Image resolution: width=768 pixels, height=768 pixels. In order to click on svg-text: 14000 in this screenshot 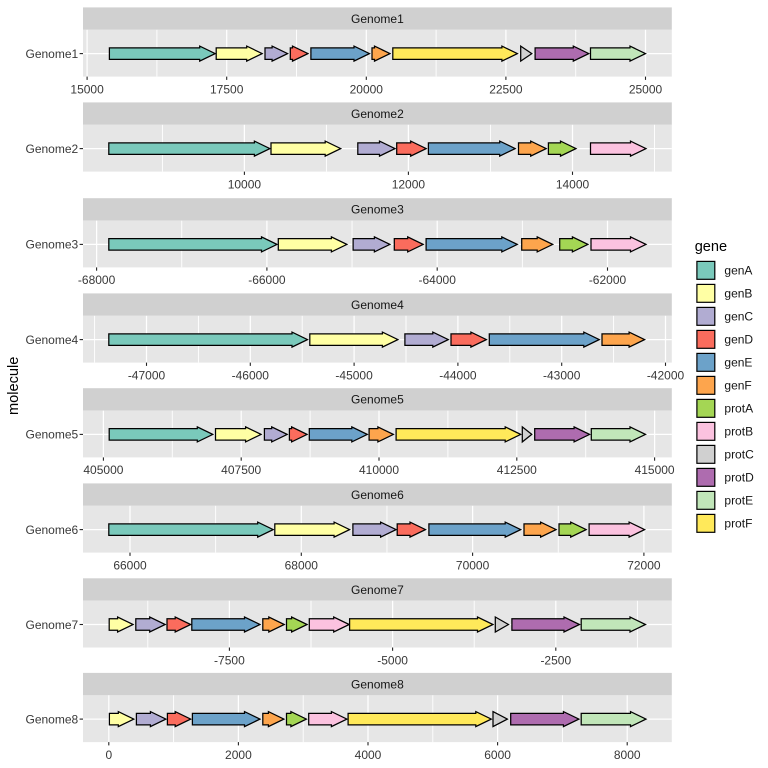, I will do `click(573, 184)`.